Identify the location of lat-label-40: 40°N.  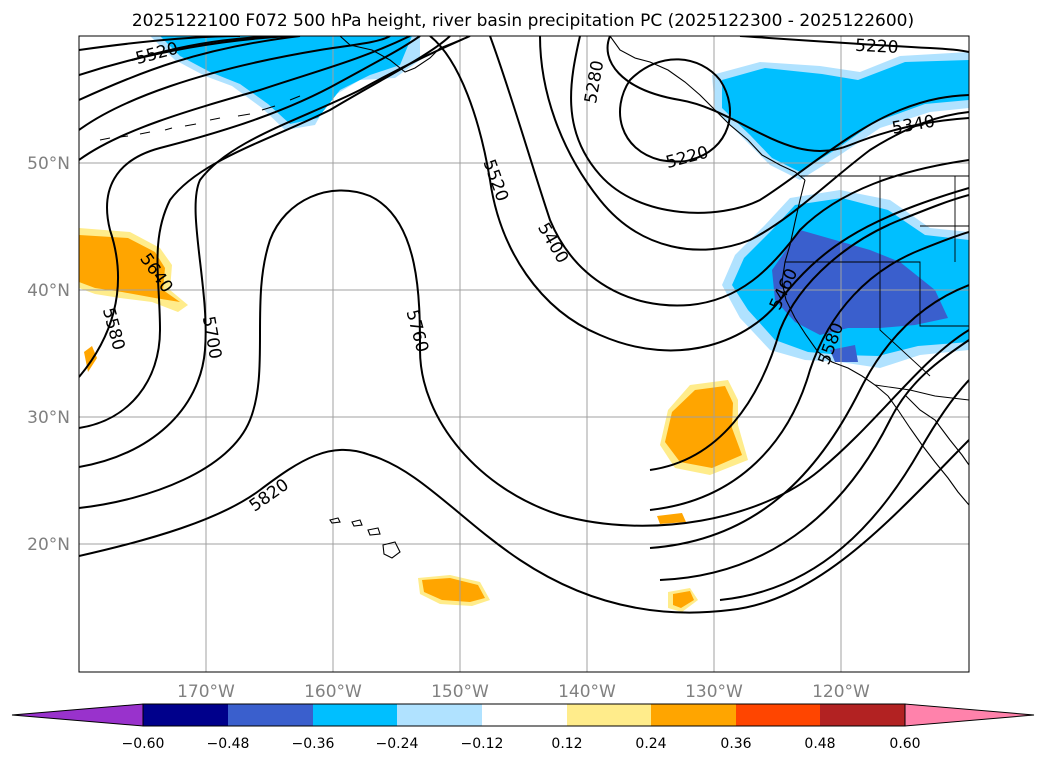
(48, 291).